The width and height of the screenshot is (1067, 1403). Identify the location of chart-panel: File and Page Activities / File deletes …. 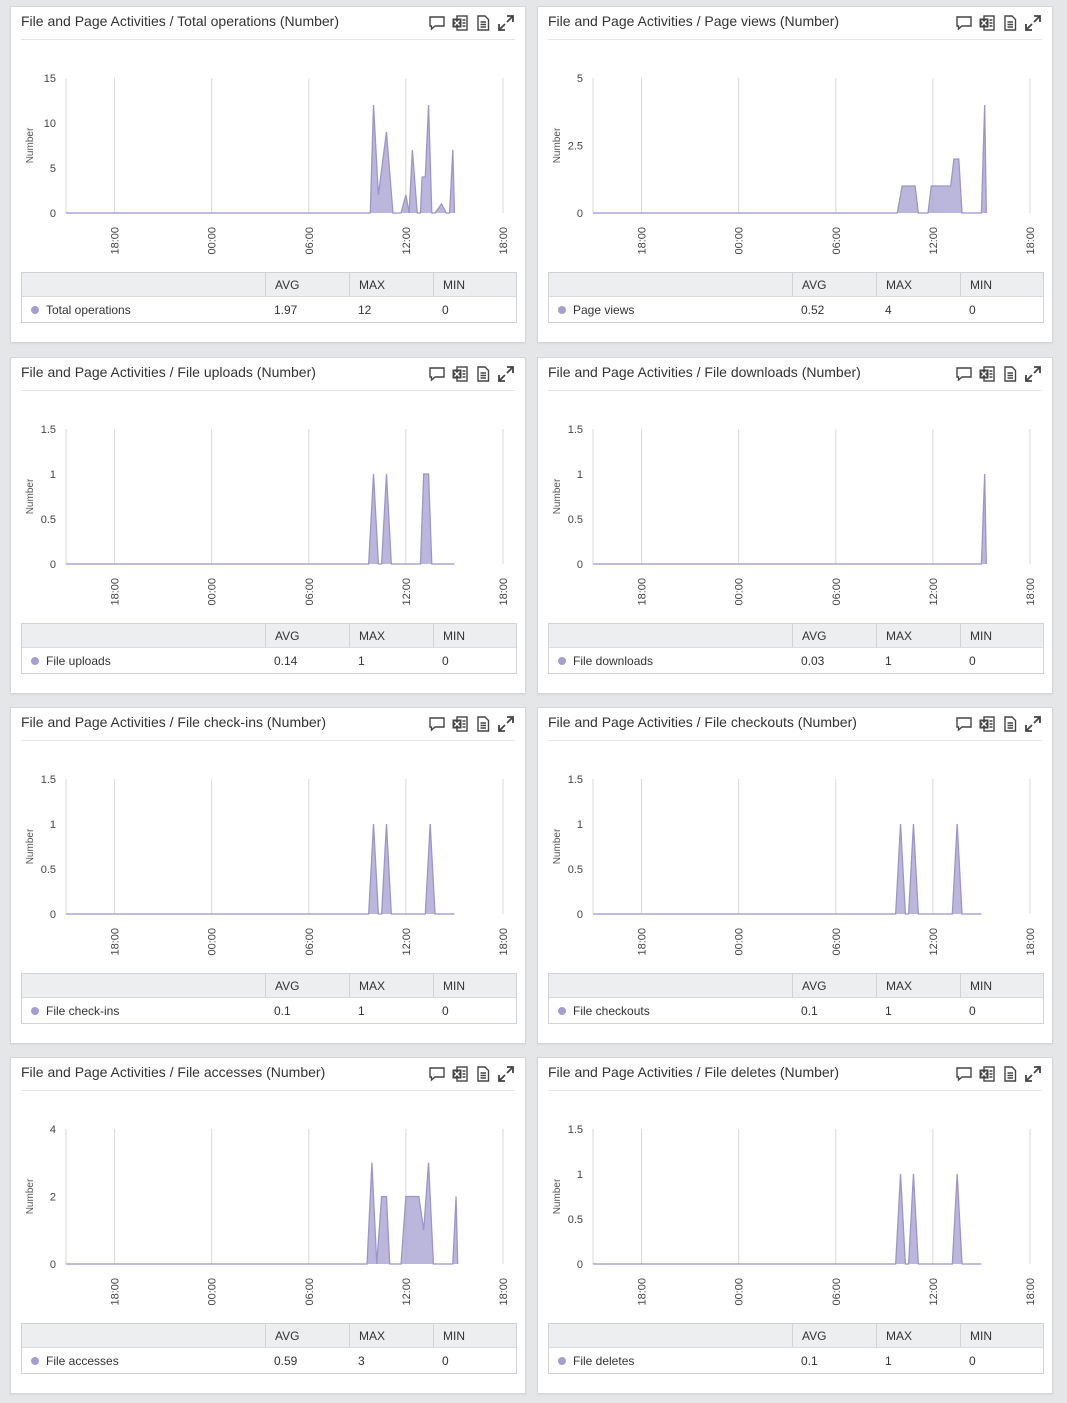
(795, 1225).